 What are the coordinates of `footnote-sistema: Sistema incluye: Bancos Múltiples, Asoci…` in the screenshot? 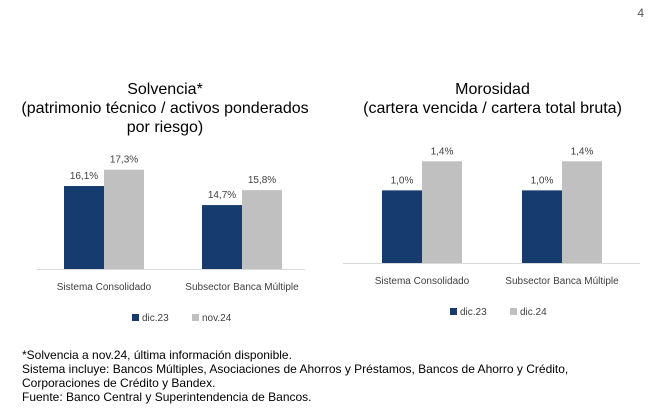 It's located at (295, 369).